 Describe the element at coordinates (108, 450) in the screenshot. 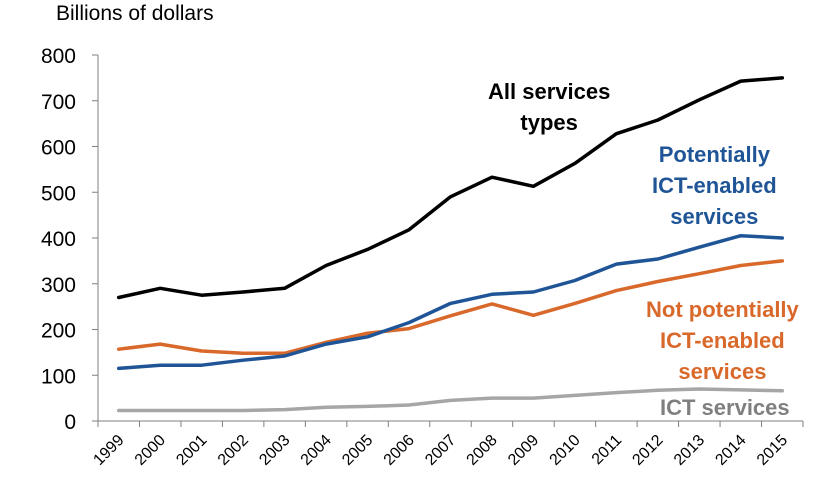

I see `x-tick-label: 1999` at that location.